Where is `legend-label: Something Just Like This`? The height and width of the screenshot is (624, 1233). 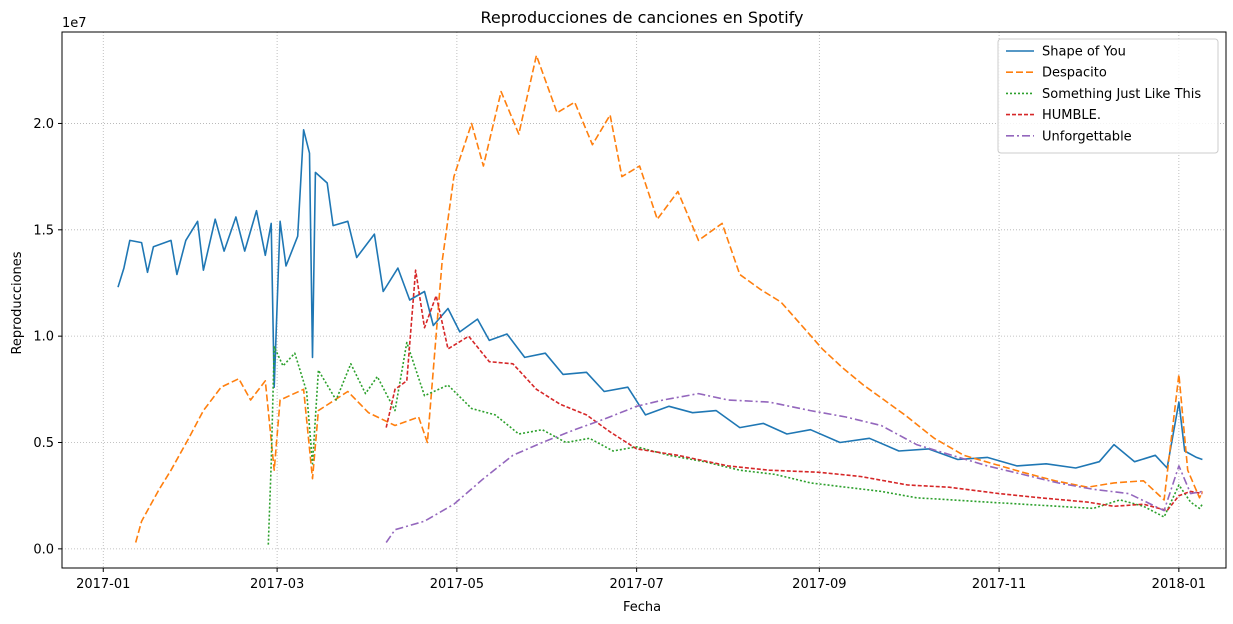
legend-label: Something Just Like This is located at coordinates (1121, 94).